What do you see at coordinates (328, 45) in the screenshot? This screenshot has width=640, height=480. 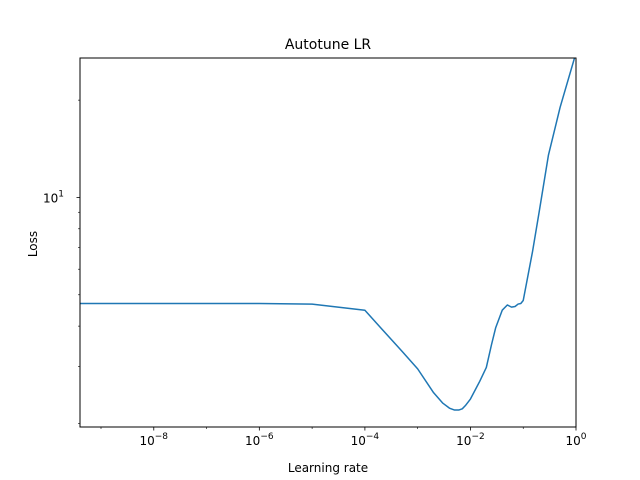 I see `chart-title: Autotune LR` at bounding box center [328, 45].